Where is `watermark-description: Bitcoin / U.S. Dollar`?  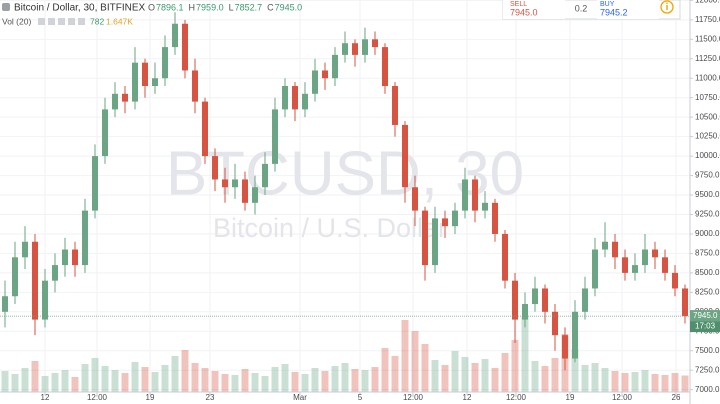
watermark-description: Bitcoin / U.S. Dollar is located at coordinates (330, 228).